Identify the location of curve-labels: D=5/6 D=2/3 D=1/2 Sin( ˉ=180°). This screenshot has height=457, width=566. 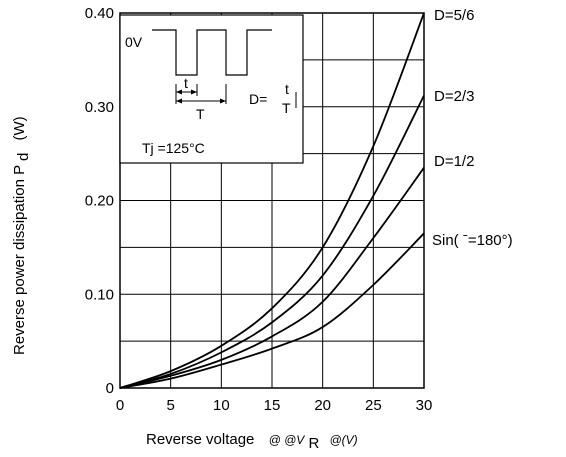
(472, 128).